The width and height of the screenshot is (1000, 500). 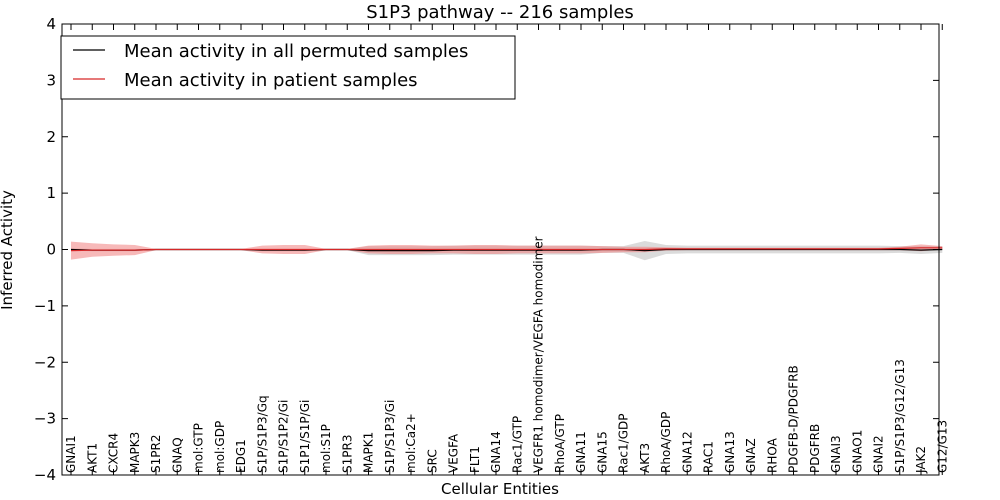 What do you see at coordinates (51, 24) in the screenshot?
I see `y-tick-label: 4` at bounding box center [51, 24].